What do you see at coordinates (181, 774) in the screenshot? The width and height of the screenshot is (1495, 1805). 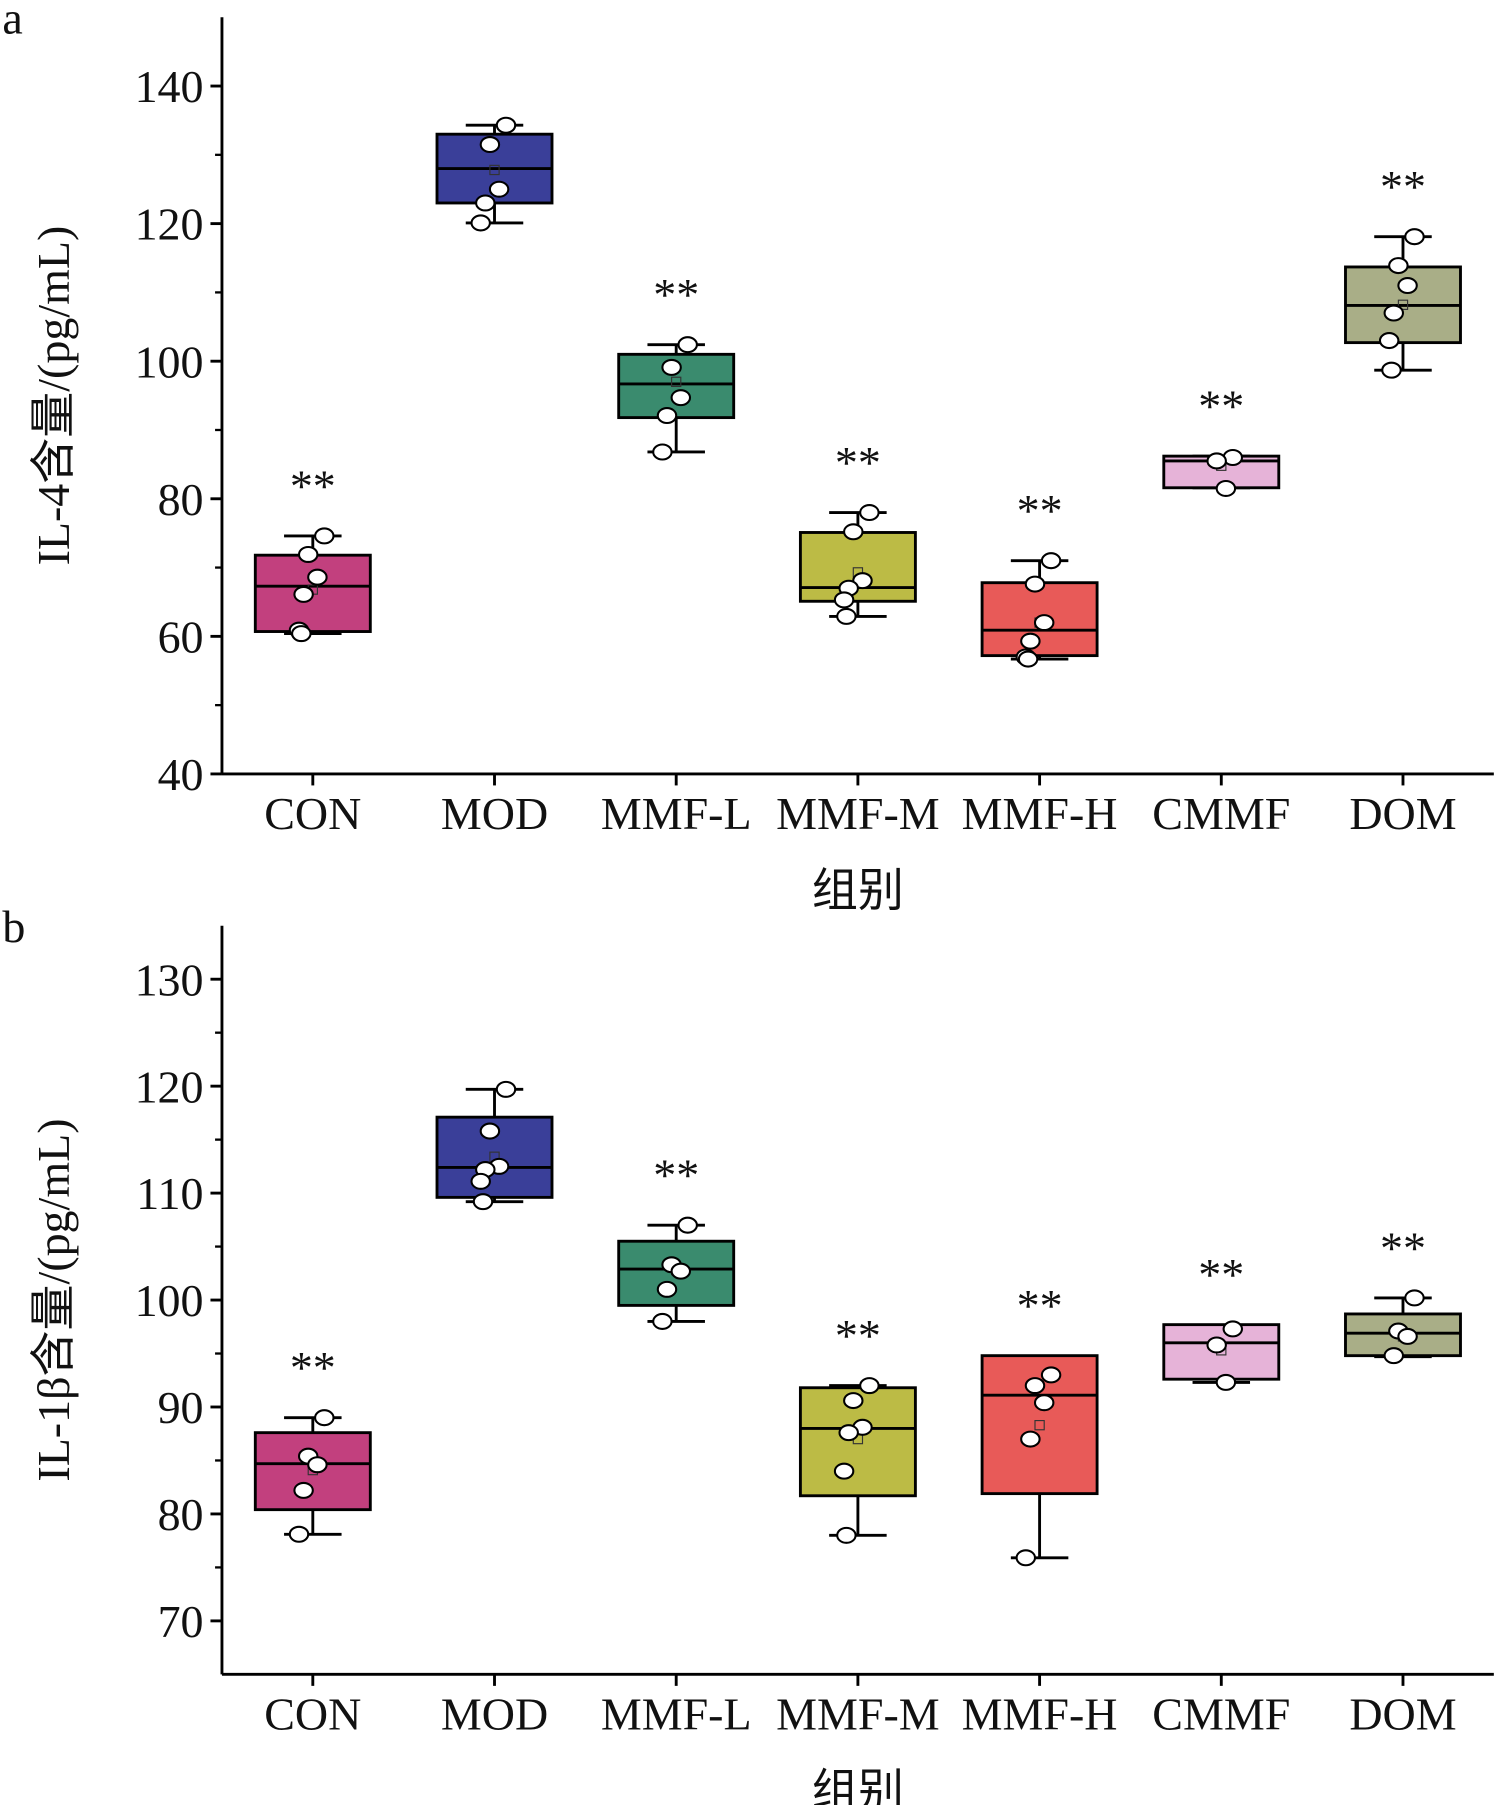 I see `y-tick-label: 40` at bounding box center [181, 774].